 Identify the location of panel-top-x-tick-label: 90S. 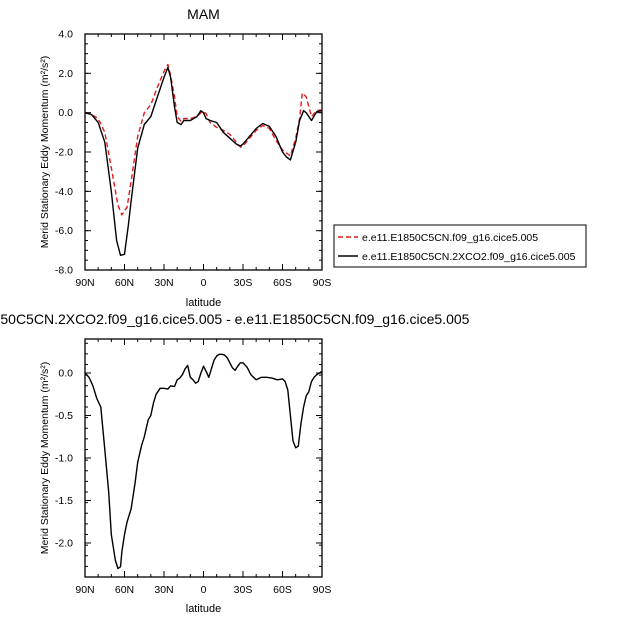
(322, 283).